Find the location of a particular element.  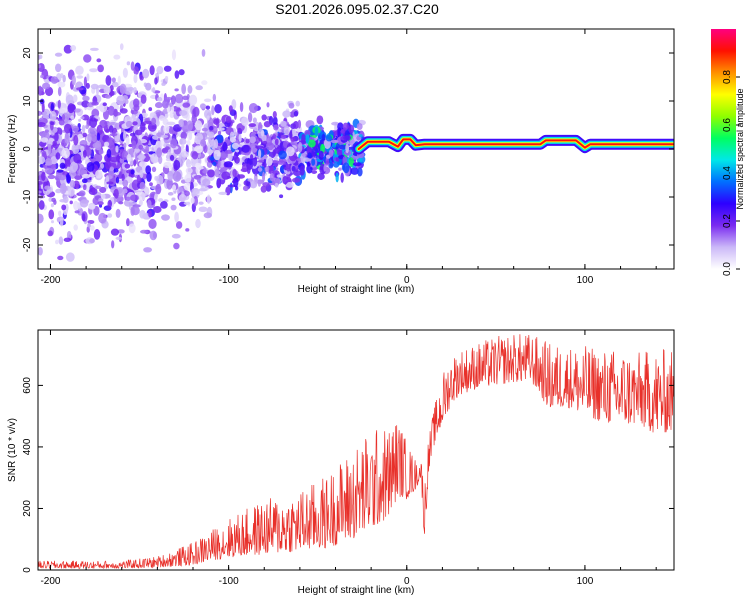

spectrogram-x-tick-label: 100 is located at coordinates (585, 280).